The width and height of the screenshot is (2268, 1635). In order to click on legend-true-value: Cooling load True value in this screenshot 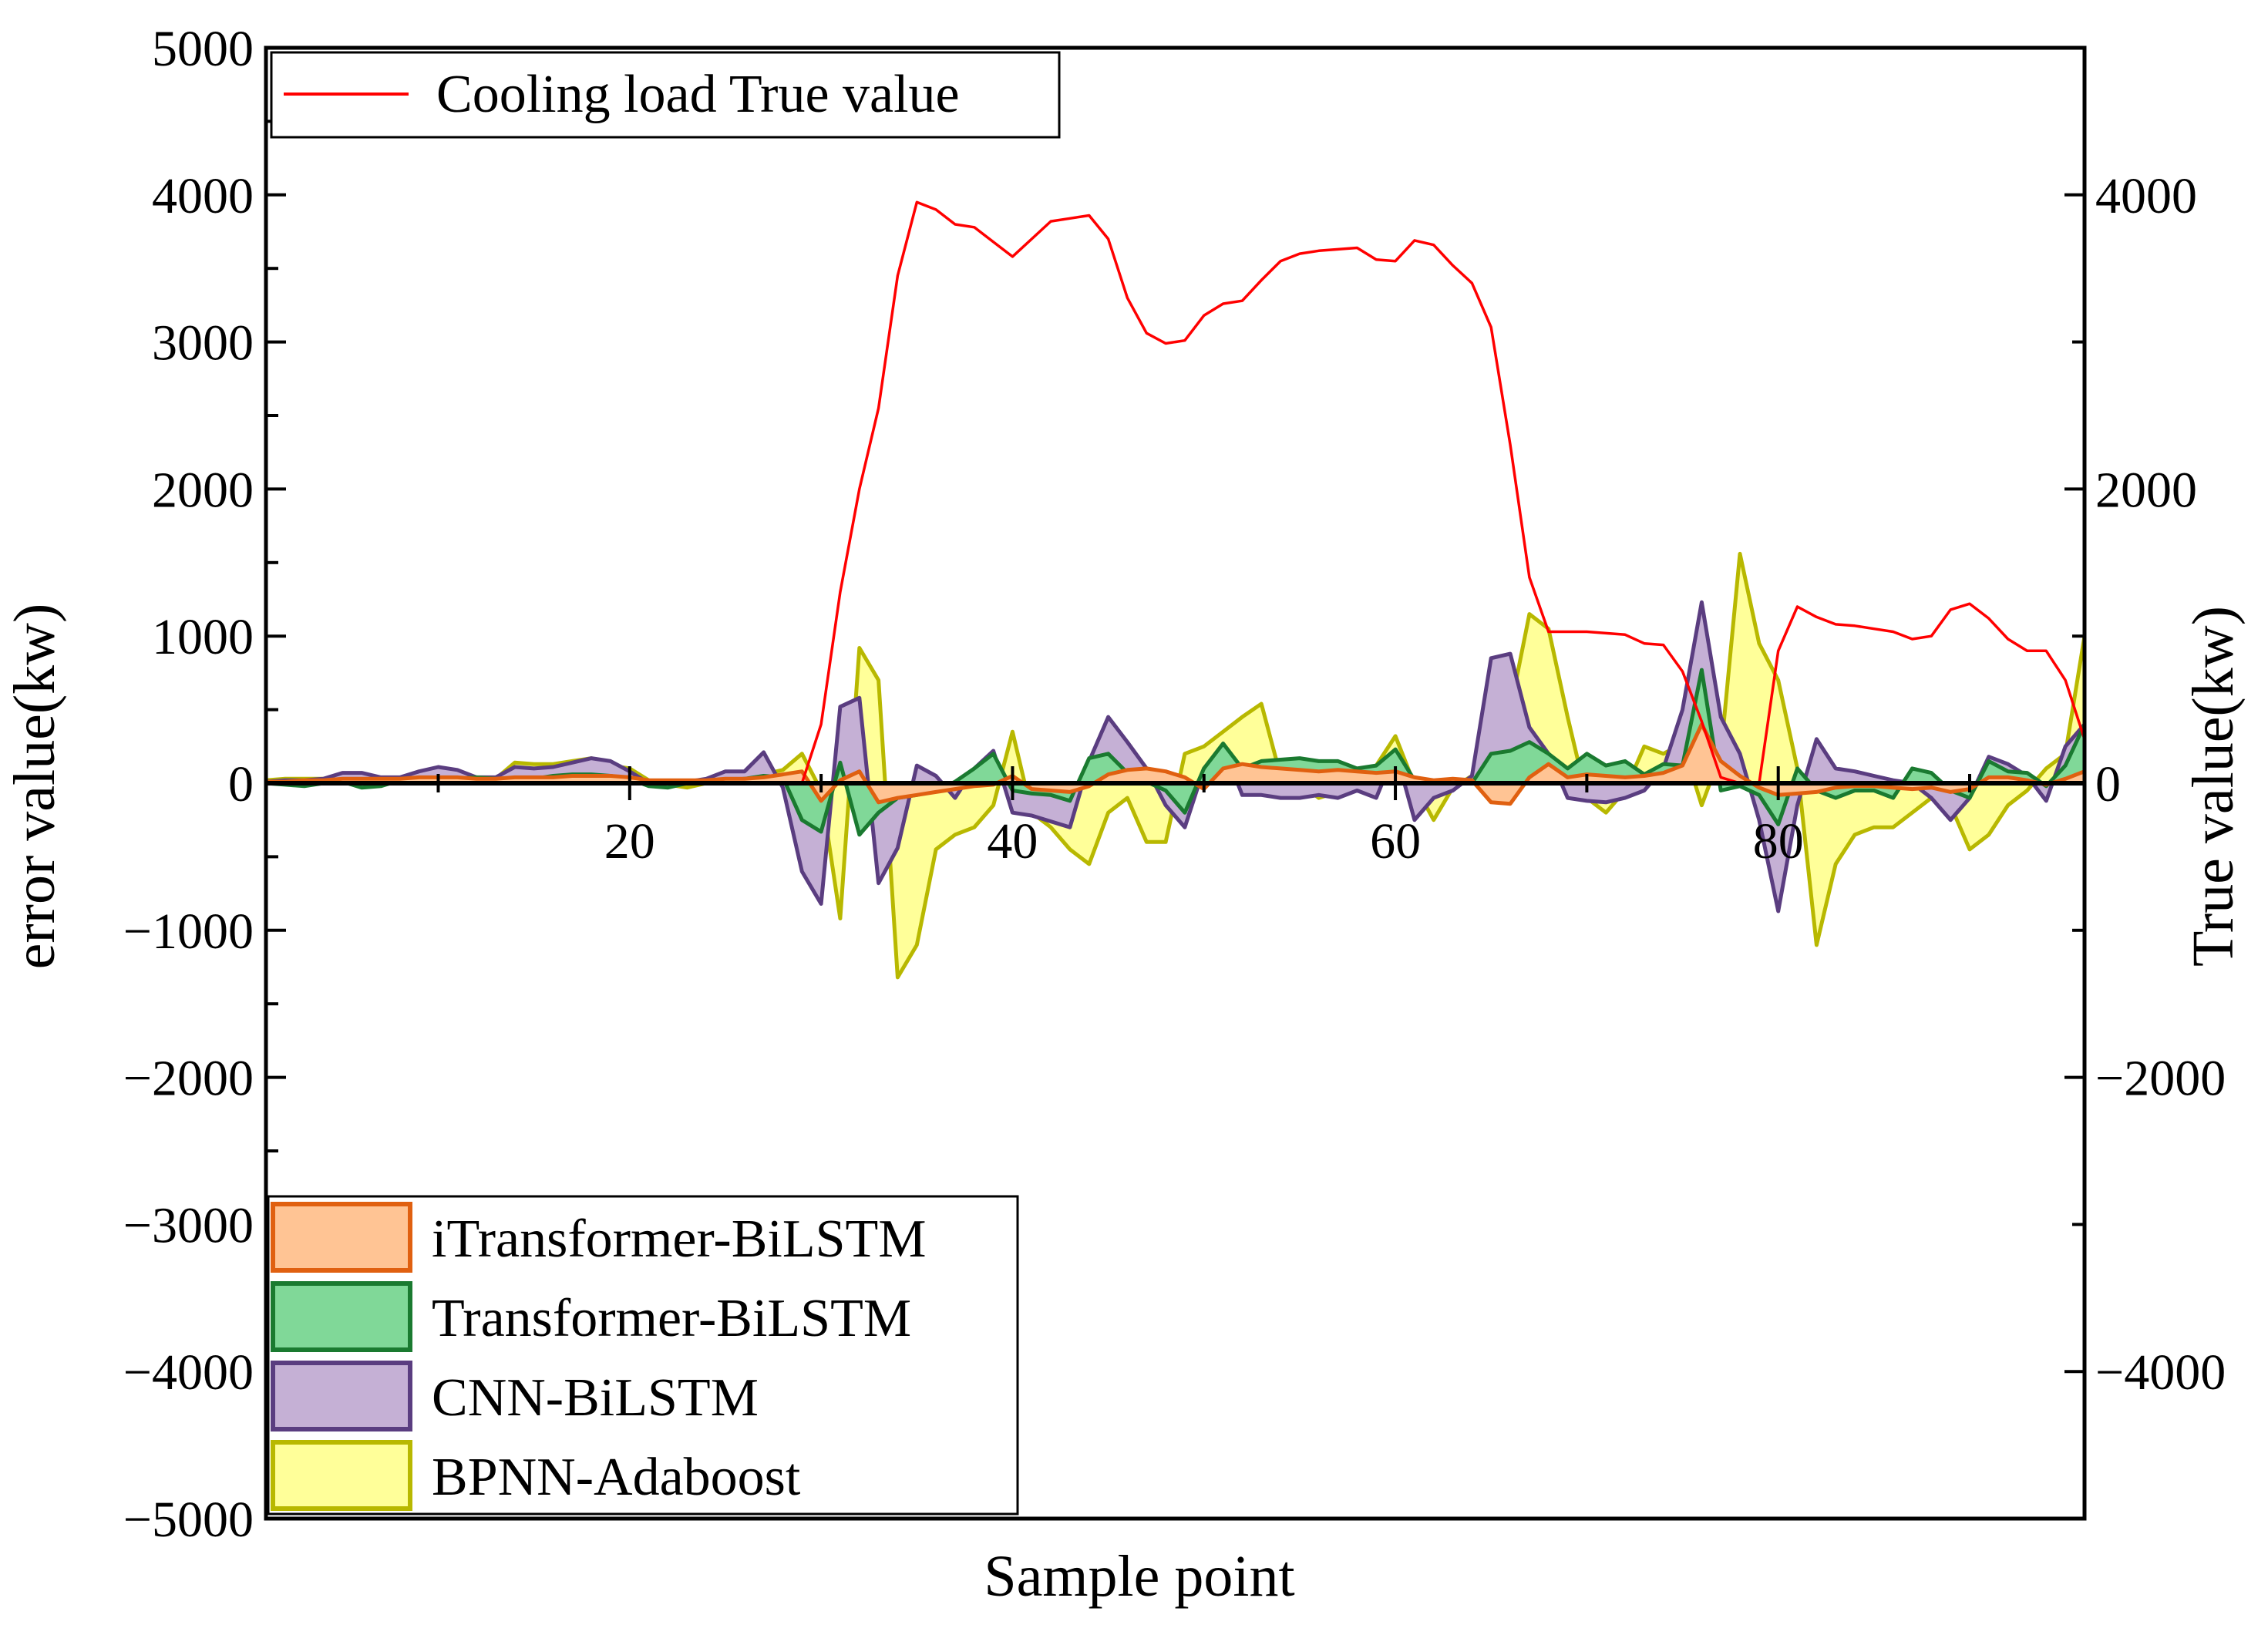, I will do `click(665, 95)`.